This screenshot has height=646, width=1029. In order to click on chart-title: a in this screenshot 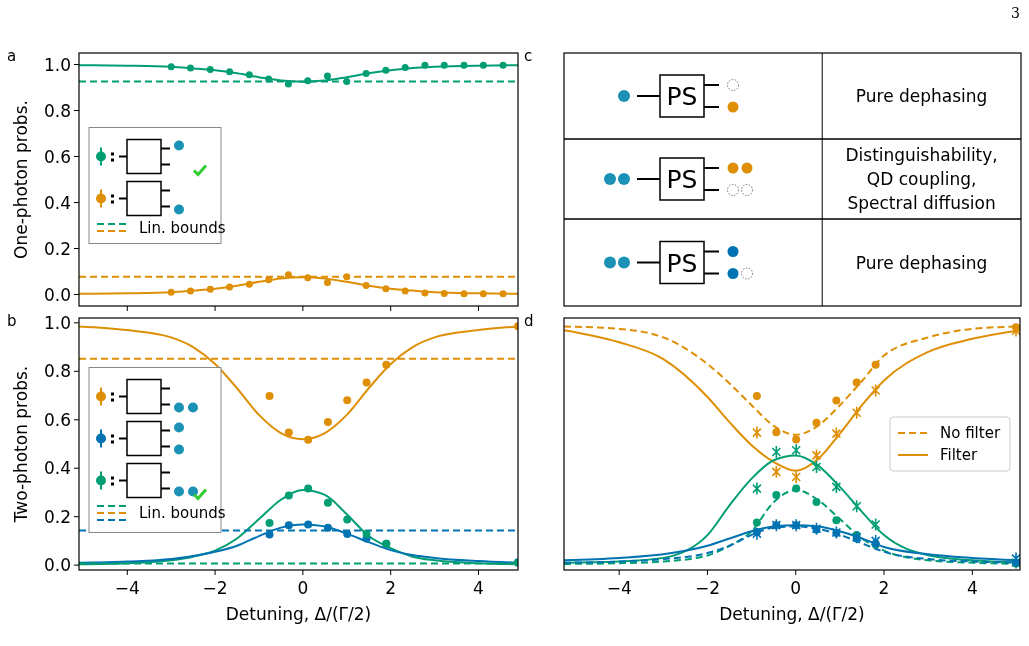, I will do `click(12, 56)`.